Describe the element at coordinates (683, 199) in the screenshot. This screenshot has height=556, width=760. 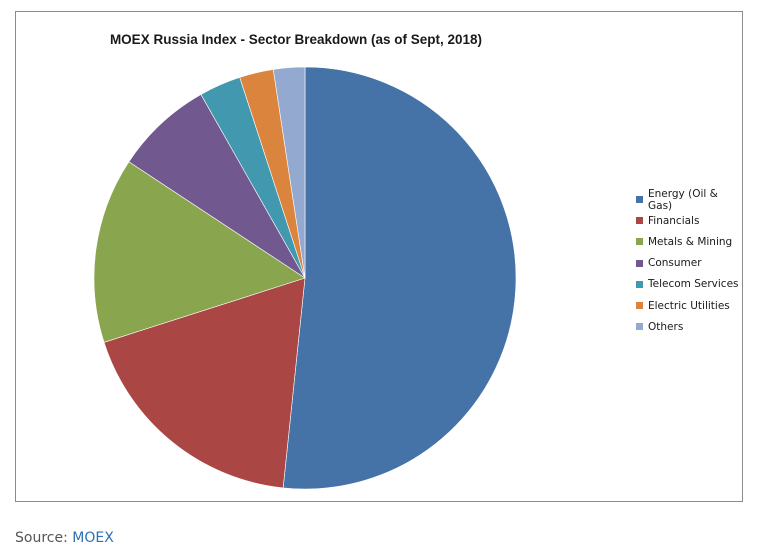
I see `legend-label: Energy (Oil & Gas)` at that location.